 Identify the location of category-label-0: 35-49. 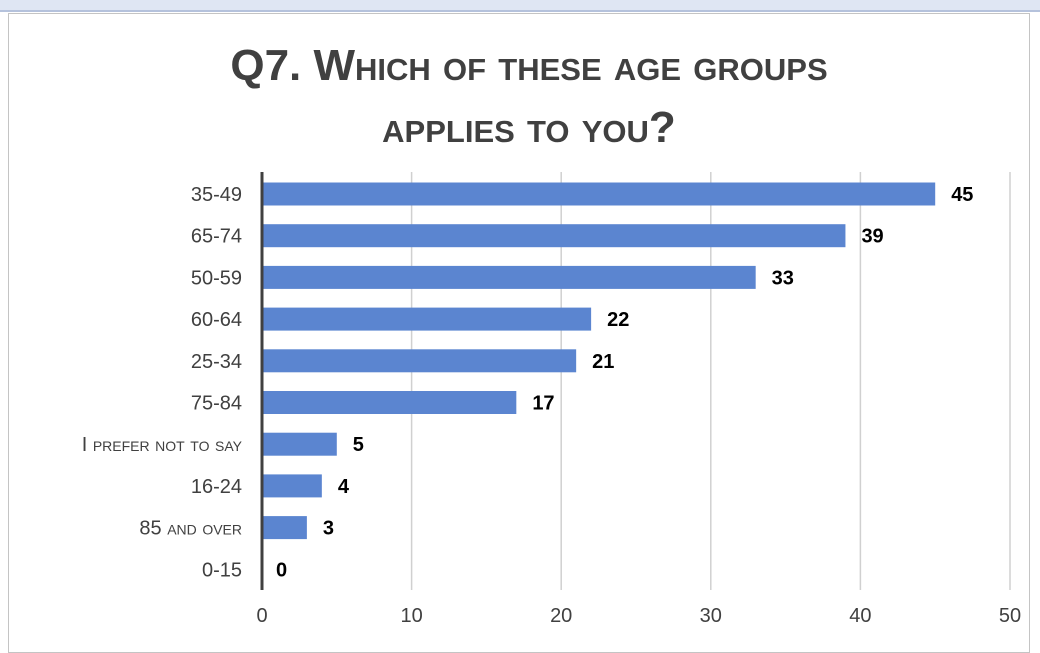
(216, 195).